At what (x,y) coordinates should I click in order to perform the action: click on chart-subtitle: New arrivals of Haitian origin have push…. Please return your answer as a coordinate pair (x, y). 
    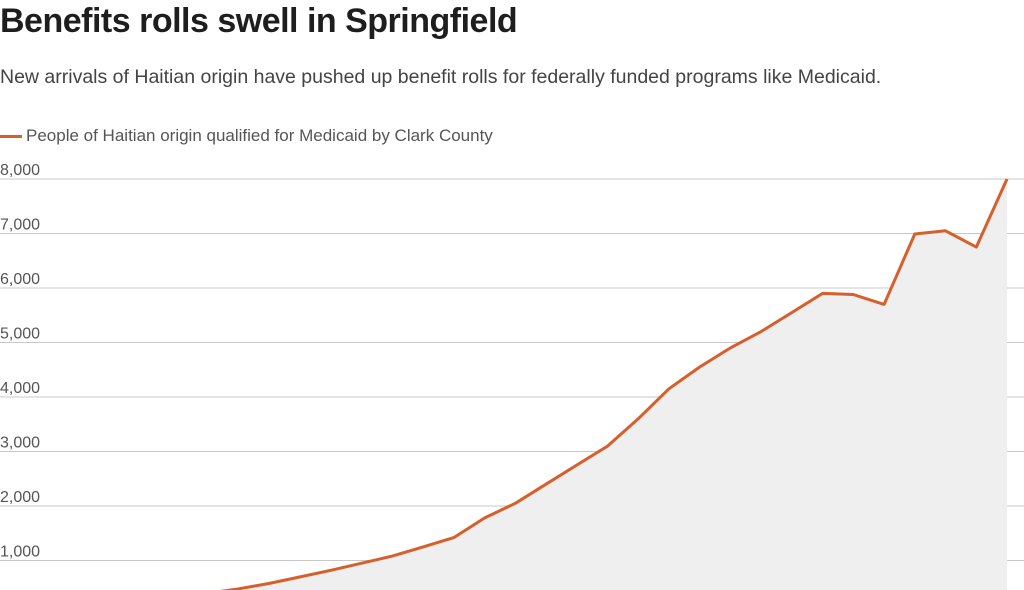
    Looking at the image, I should click on (441, 77).